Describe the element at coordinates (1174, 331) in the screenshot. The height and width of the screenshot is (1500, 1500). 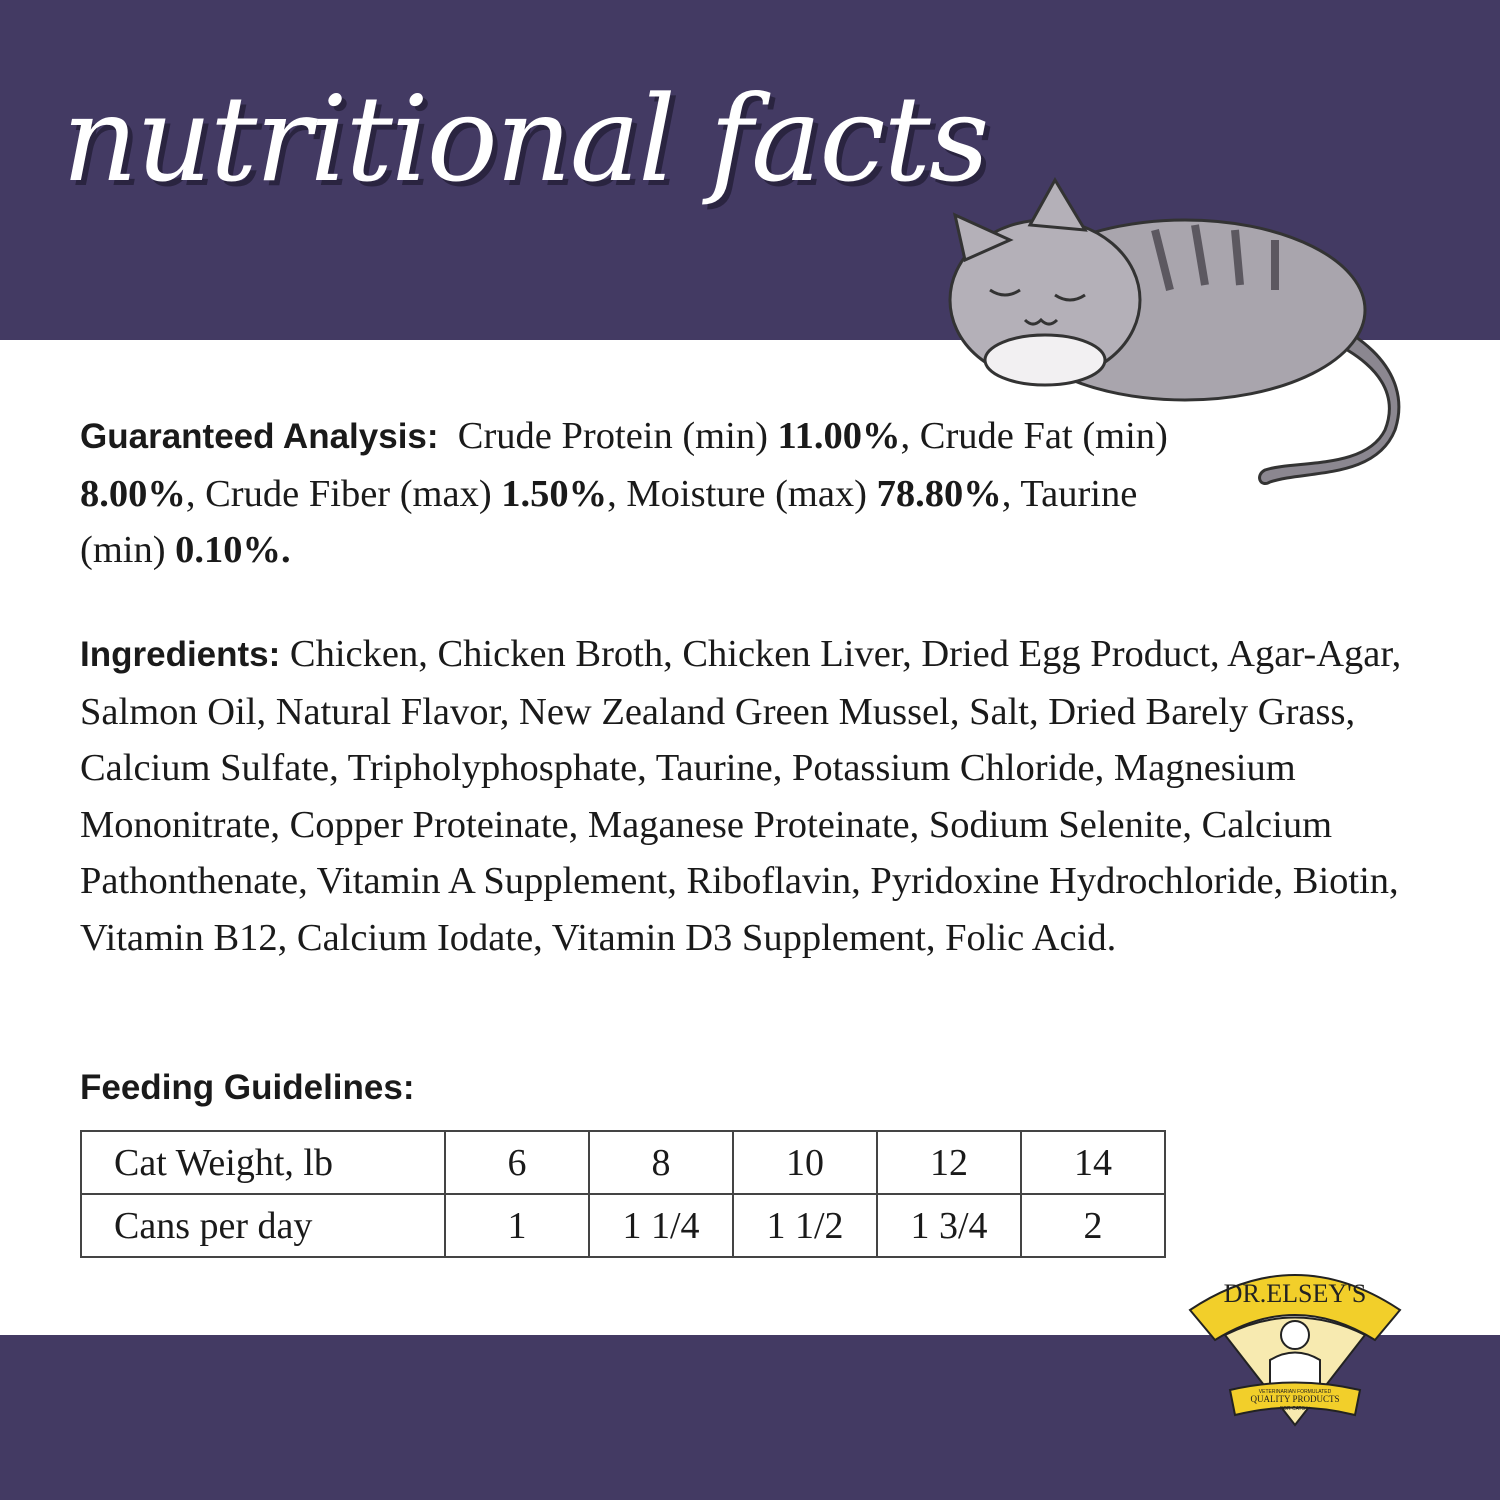
I see `sleeping-cat-icon` at that location.